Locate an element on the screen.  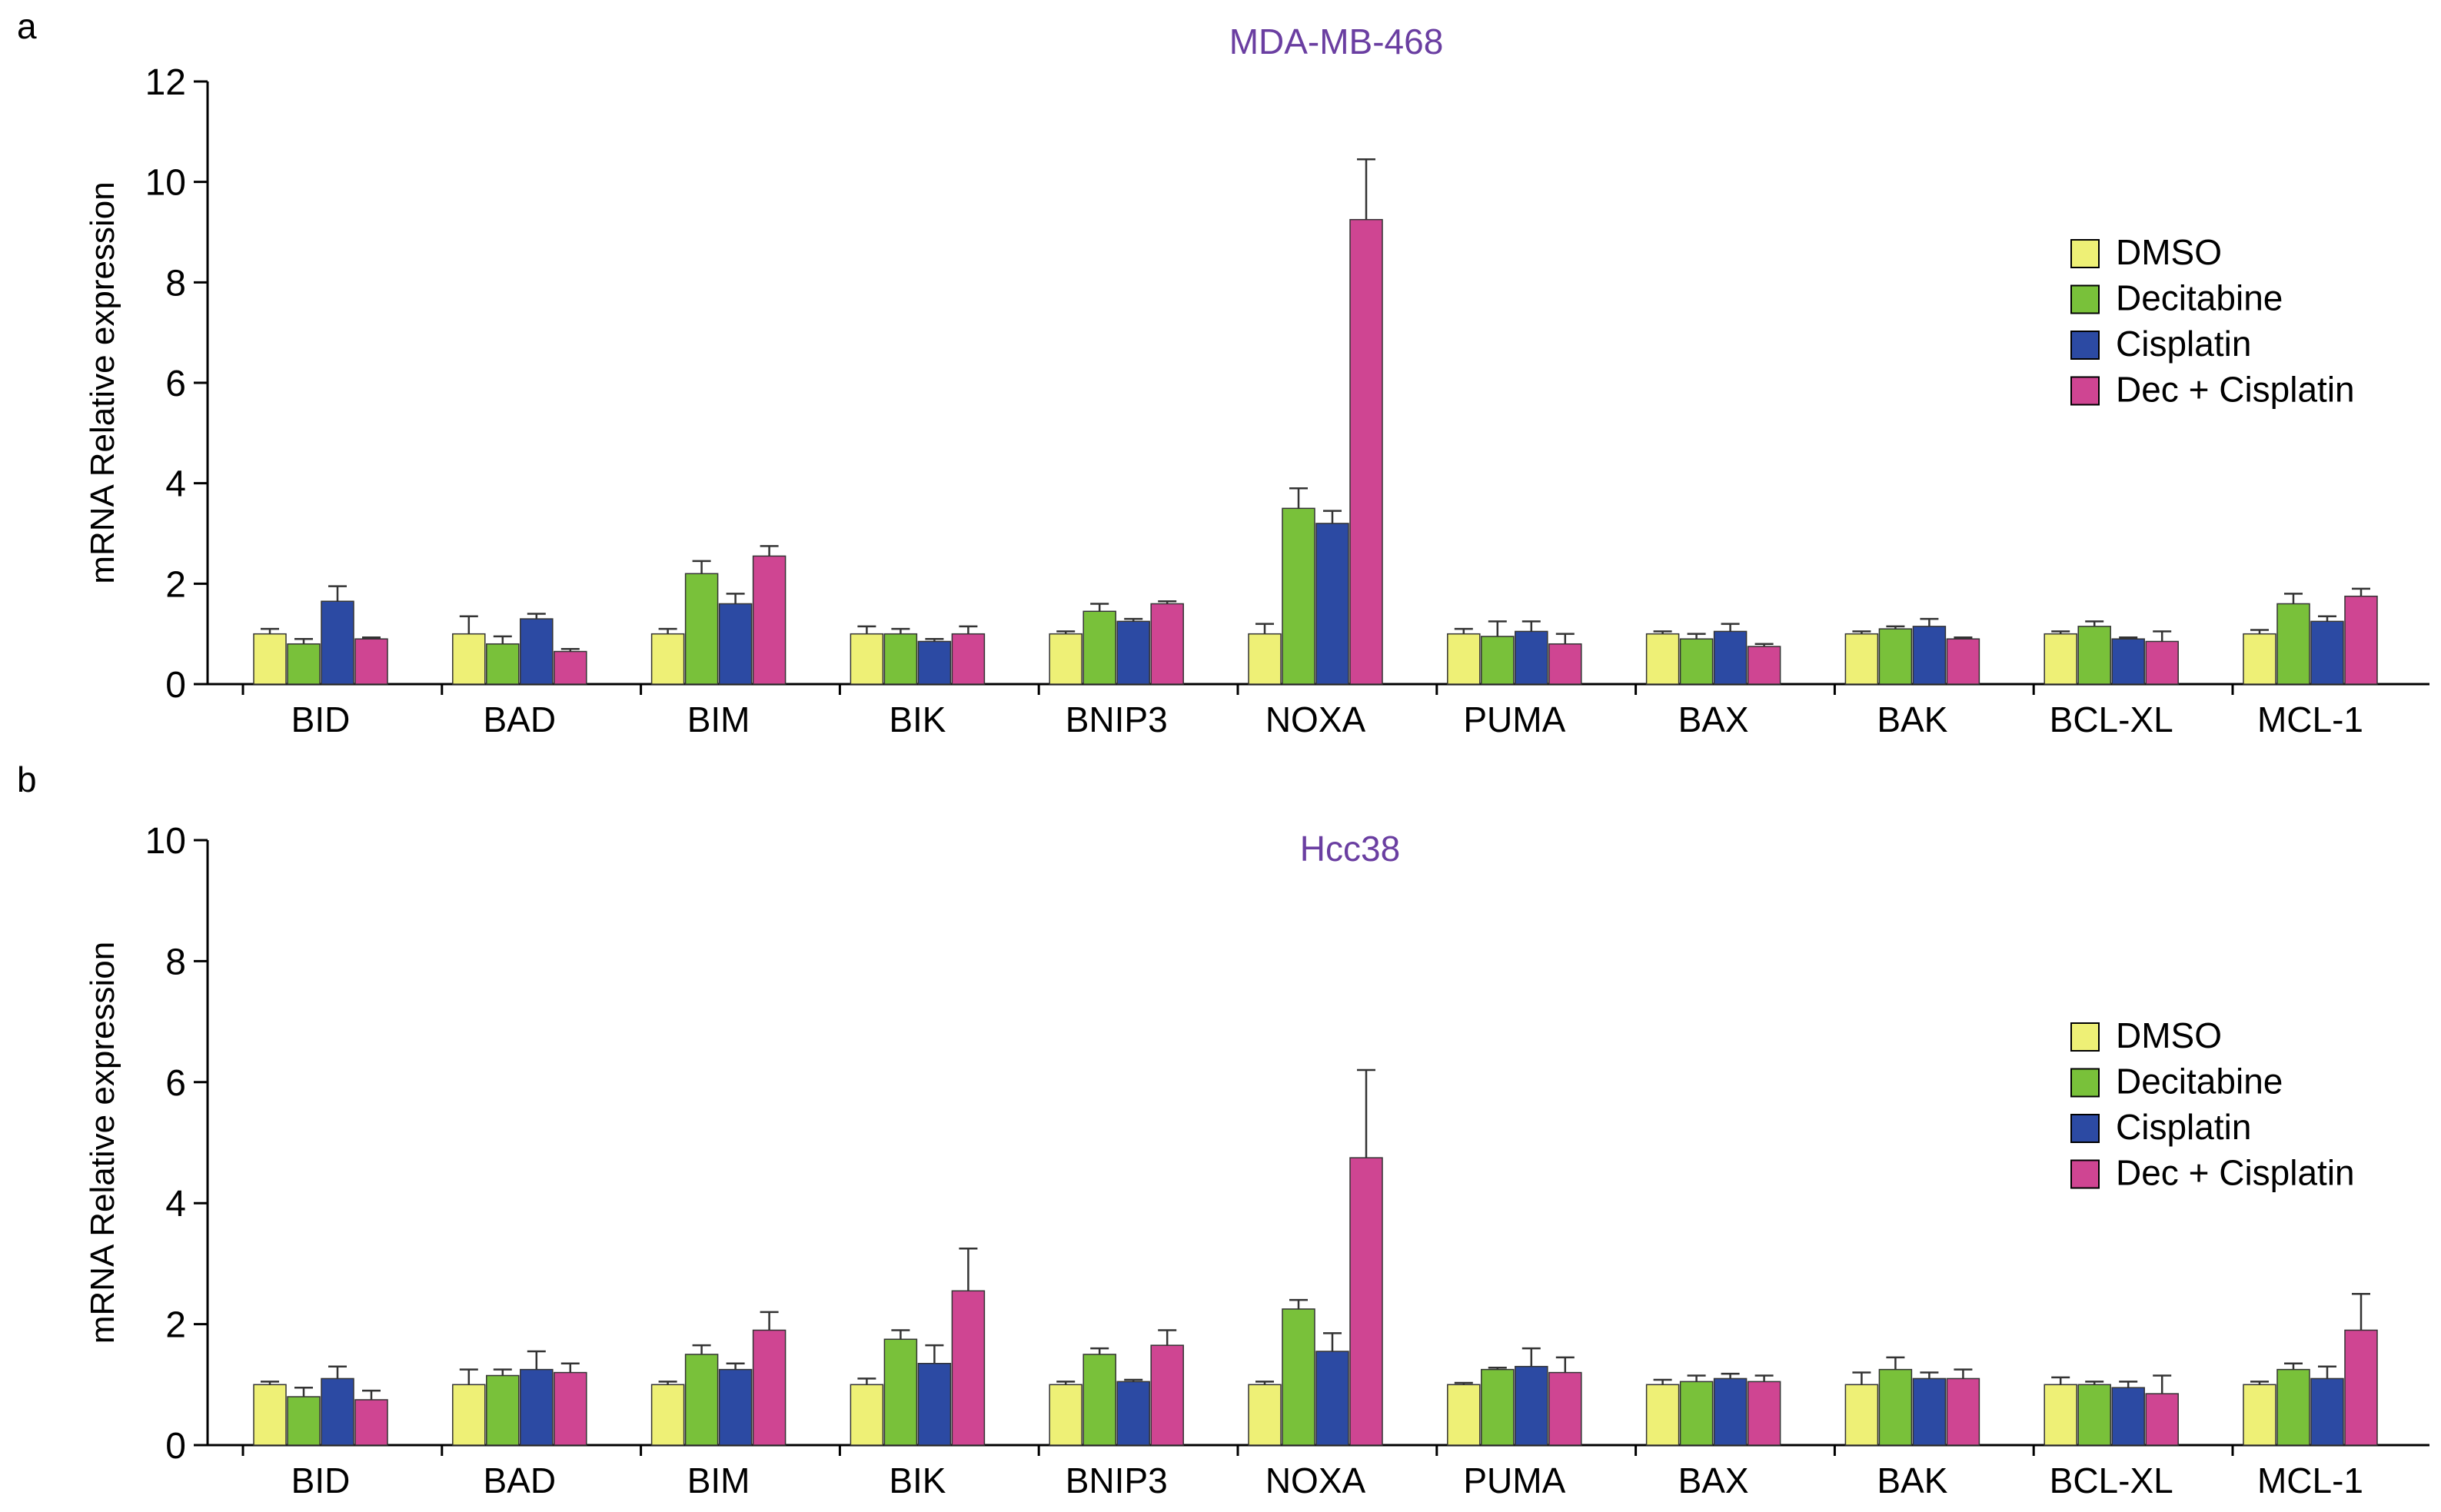
x-tick-label: PUMA is located at coordinates (1514, 719).